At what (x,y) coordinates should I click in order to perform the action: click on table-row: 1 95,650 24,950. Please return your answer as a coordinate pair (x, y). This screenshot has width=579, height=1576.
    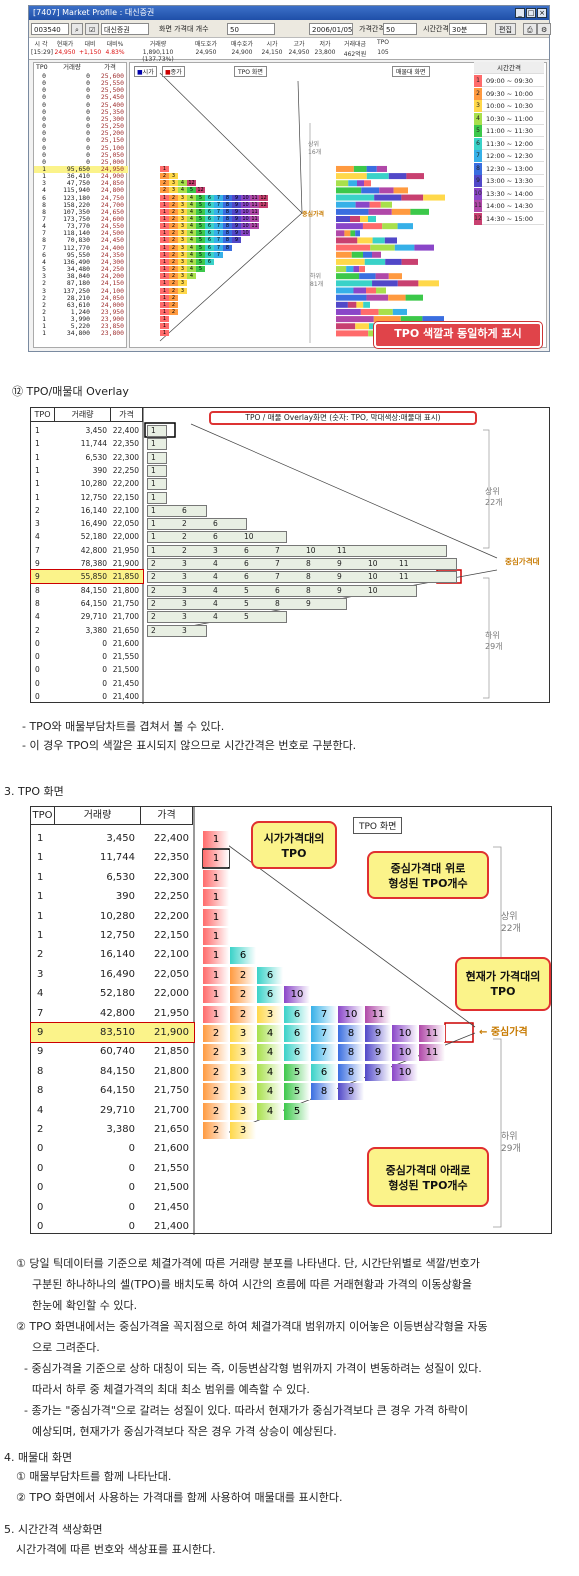
    Looking at the image, I should click on (81, 169).